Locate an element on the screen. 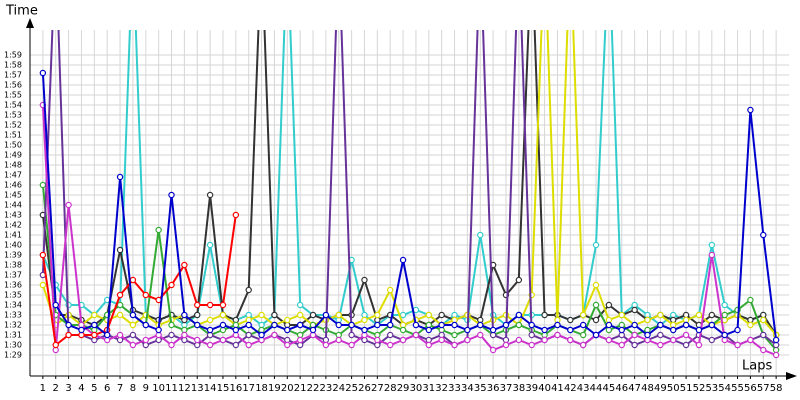  y-tick-label: 1:56 is located at coordinates (13, 85).